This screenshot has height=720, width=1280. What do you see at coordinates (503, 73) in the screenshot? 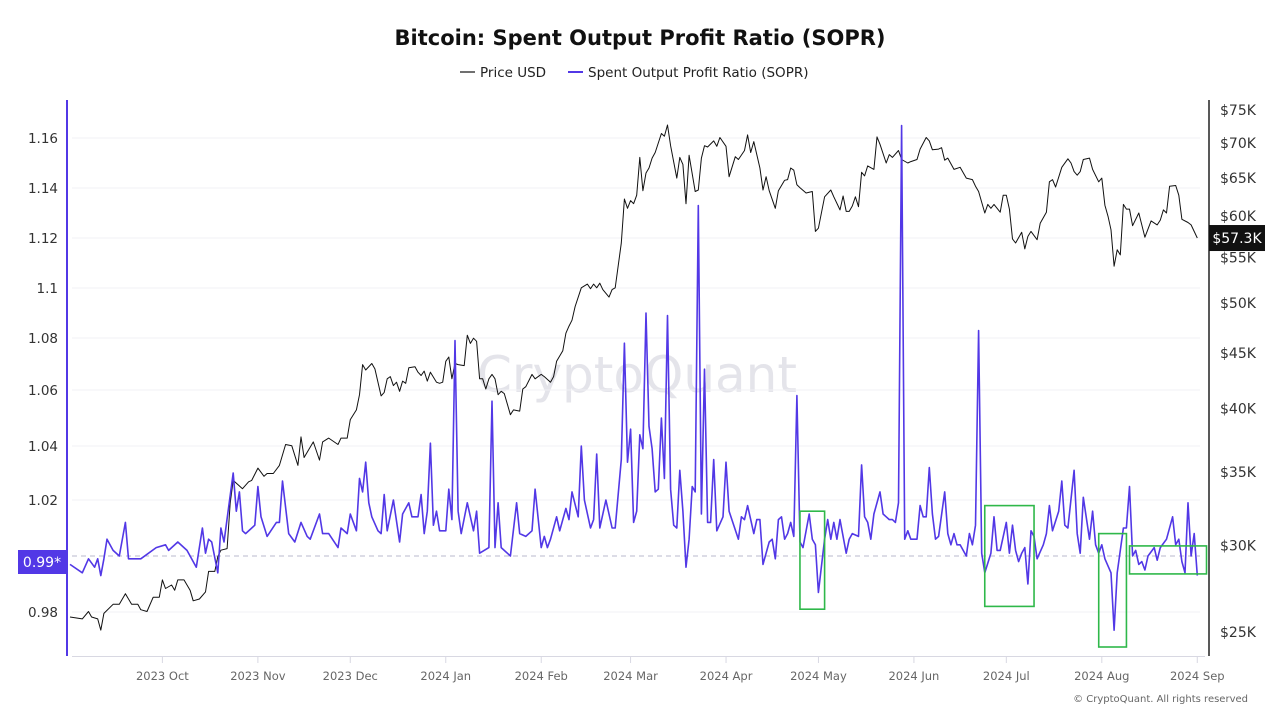
I see `legend-item-price: Price USD` at bounding box center [503, 73].